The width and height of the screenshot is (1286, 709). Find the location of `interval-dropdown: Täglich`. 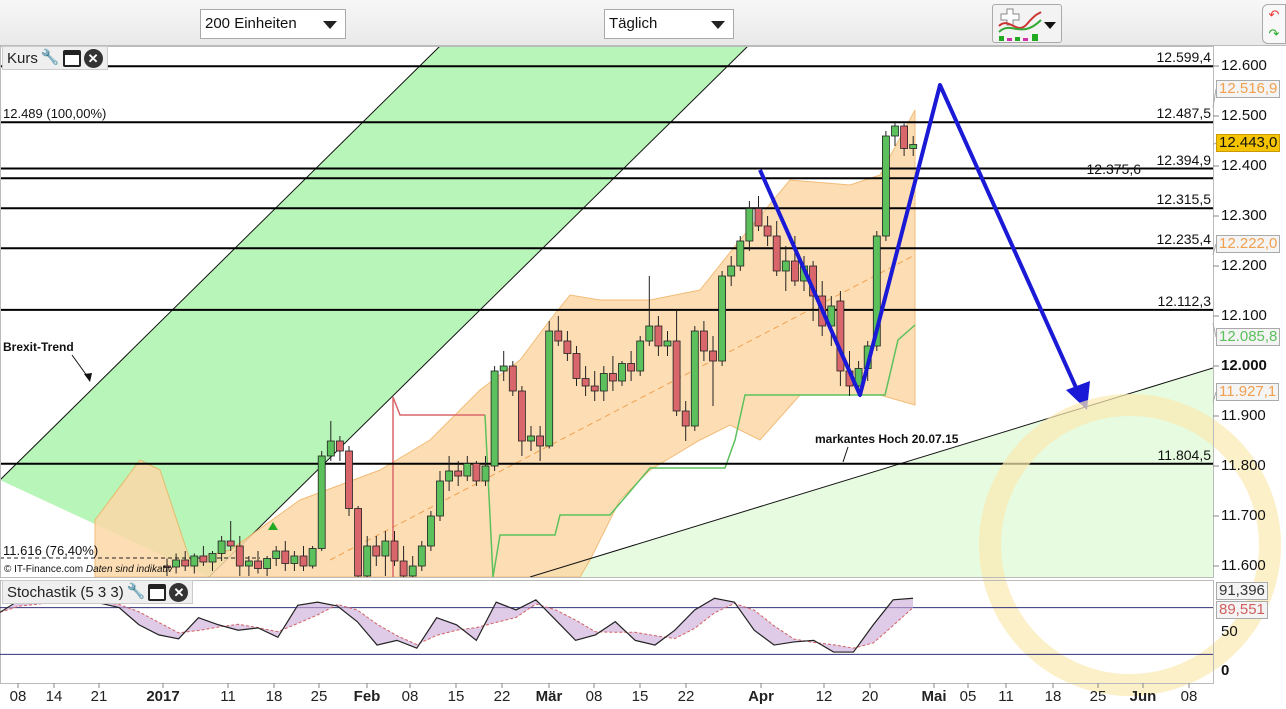

interval-dropdown: Täglich is located at coordinates (669, 24).